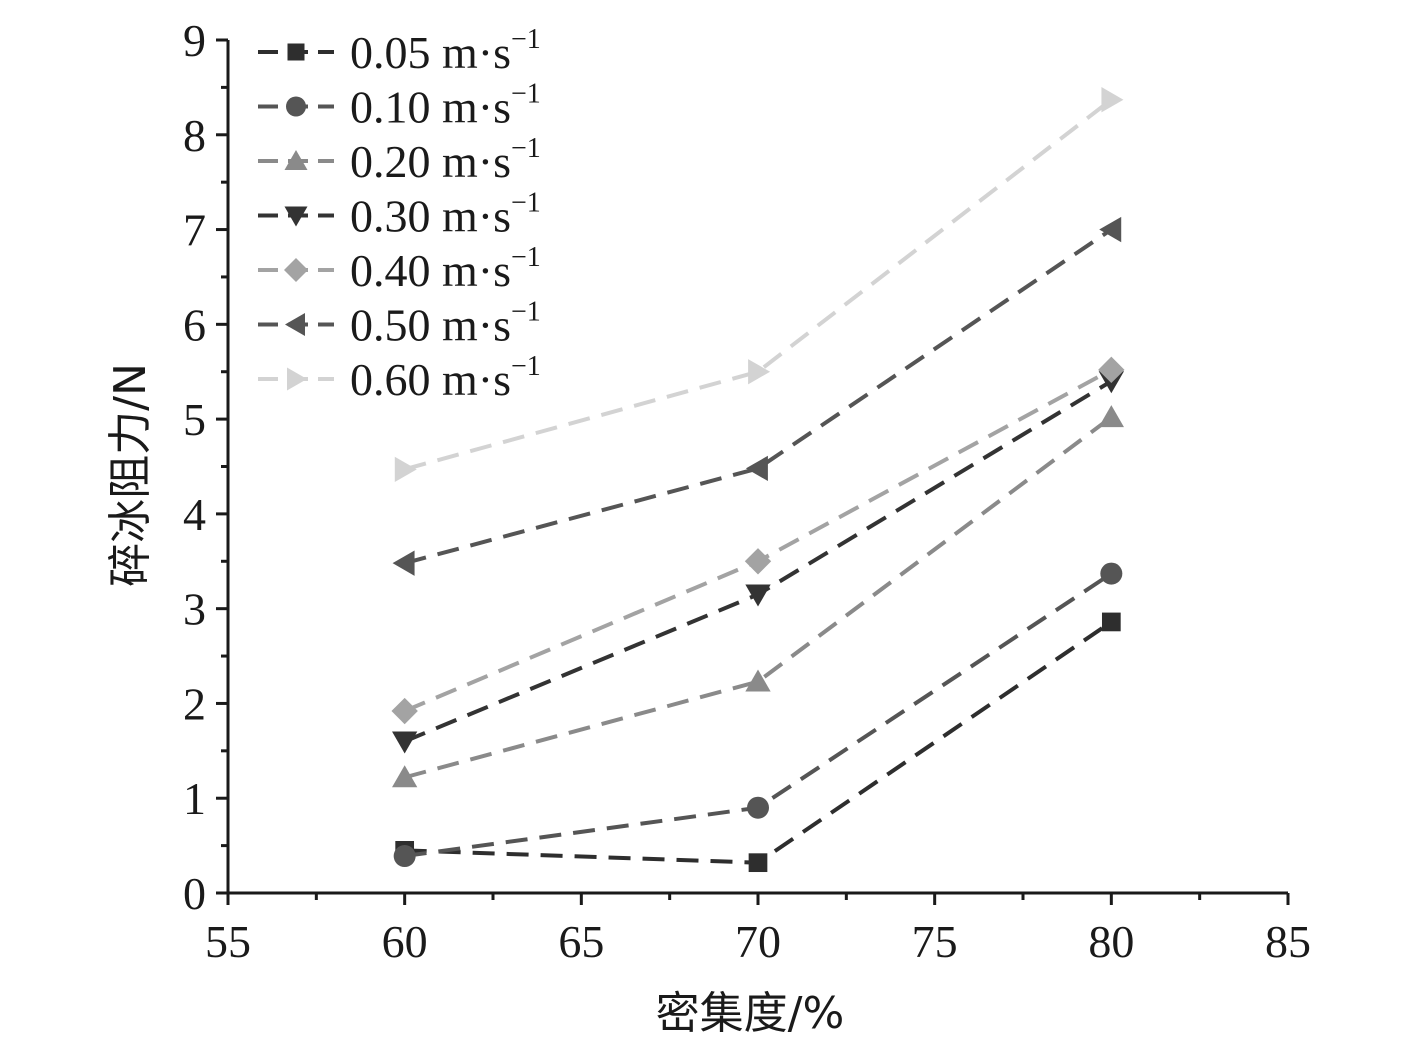 The height and width of the screenshot is (1051, 1417). What do you see at coordinates (1288, 941) in the screenshot?
I see `x-tick-label-85: 85` at bounding box center [1288, 941].